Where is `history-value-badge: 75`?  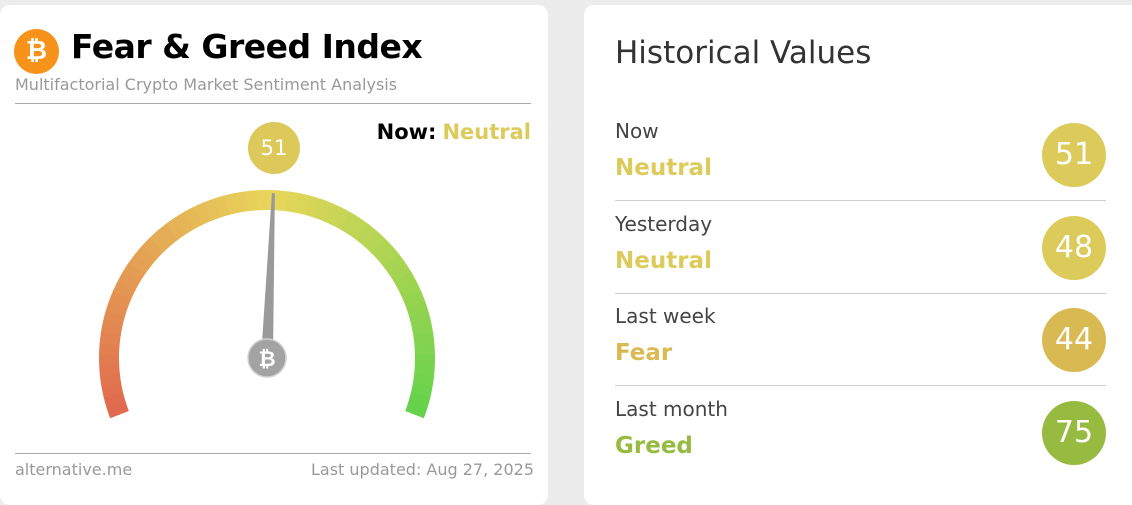 history-value-badge: 75 is located at coordinates (1074, 433).